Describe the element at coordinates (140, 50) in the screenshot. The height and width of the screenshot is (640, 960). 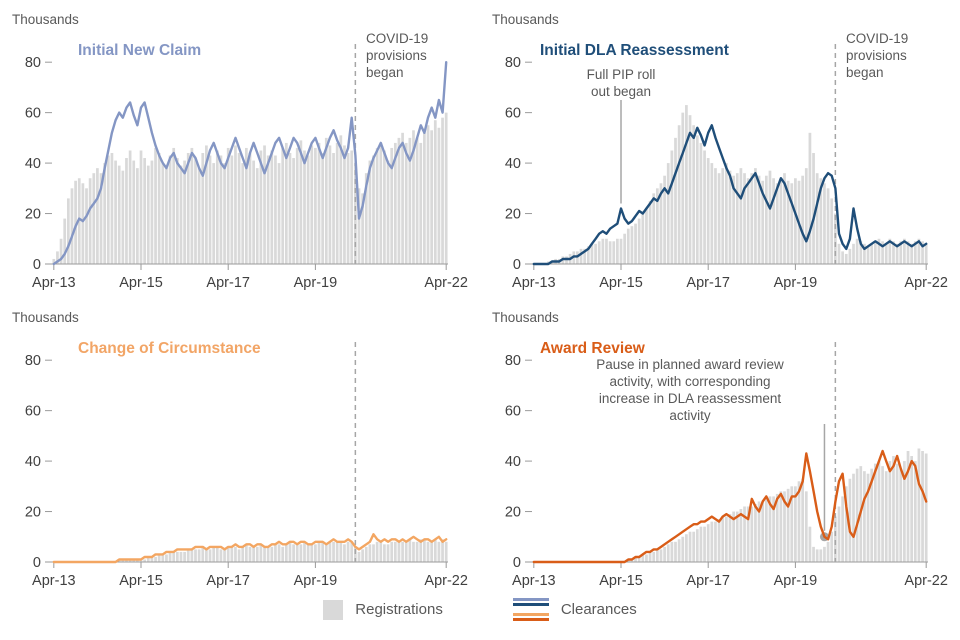
I see `chart-title-initial-new-claim: Initial New Claim` at that location.